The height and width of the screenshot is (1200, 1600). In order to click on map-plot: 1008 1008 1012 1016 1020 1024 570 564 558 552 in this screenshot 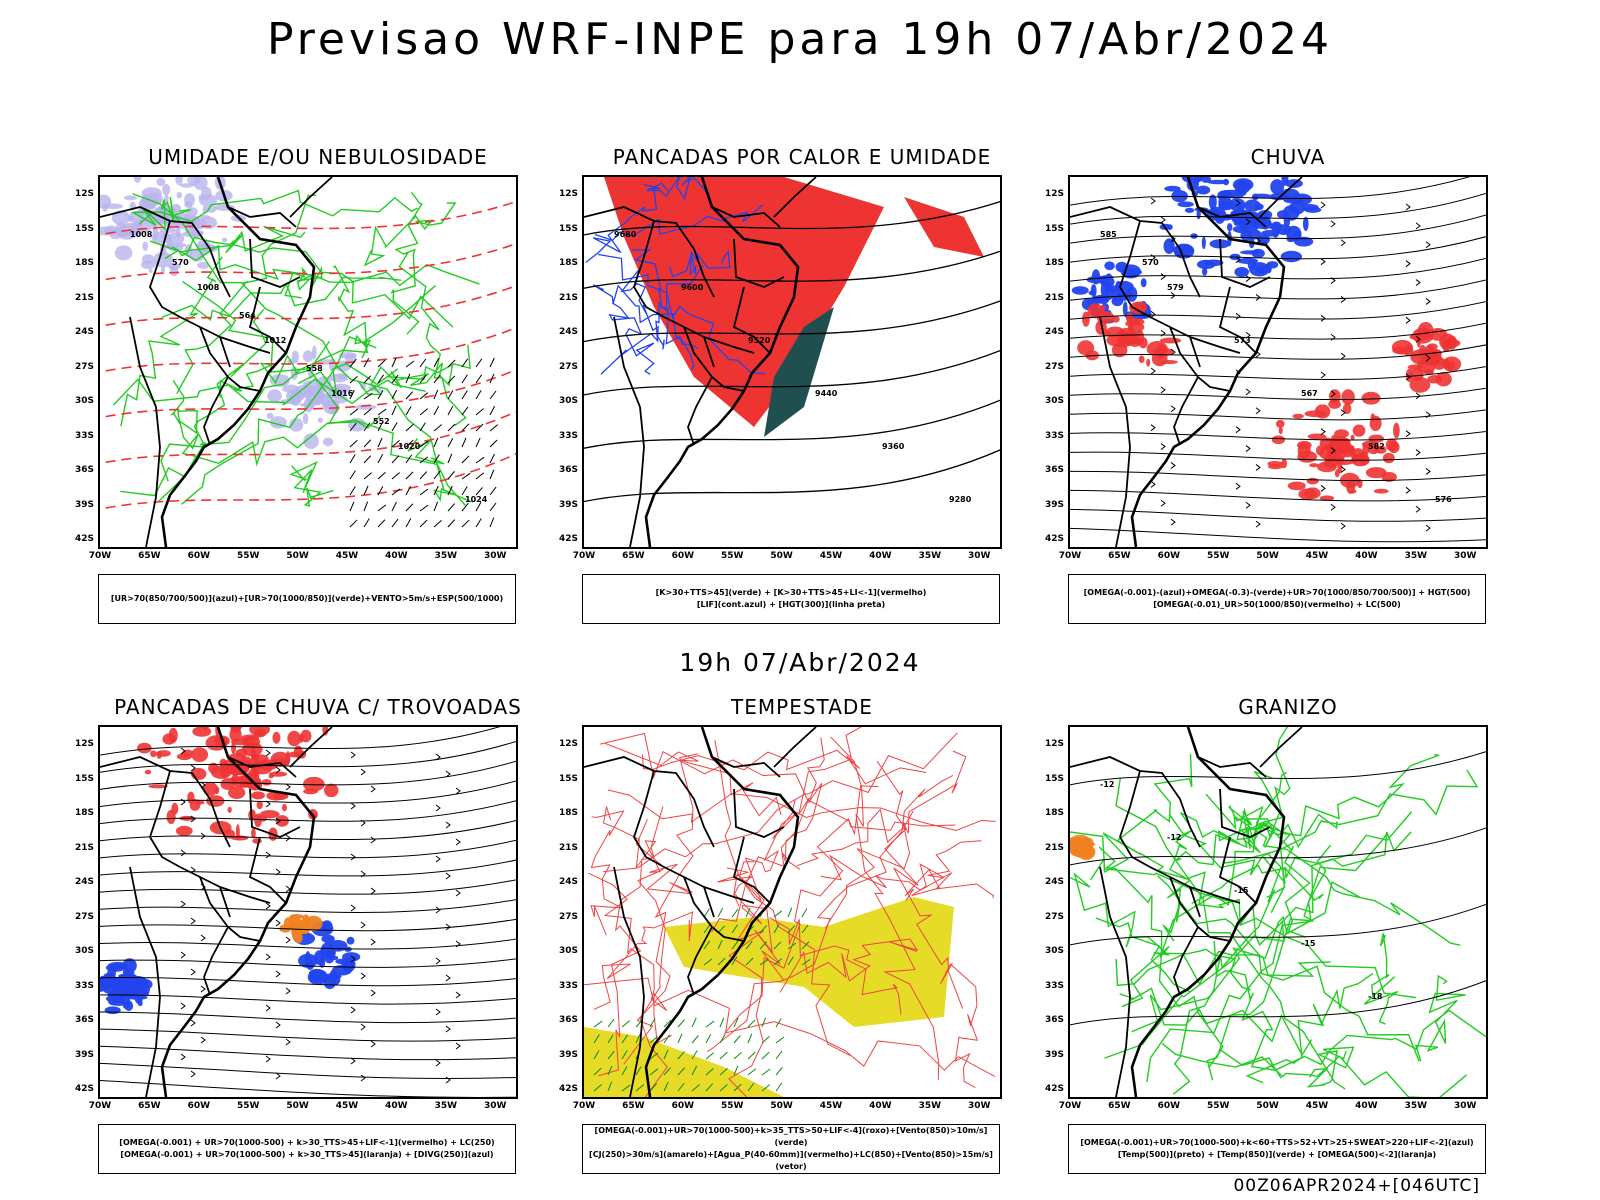, I will do `click(308, 362)`.